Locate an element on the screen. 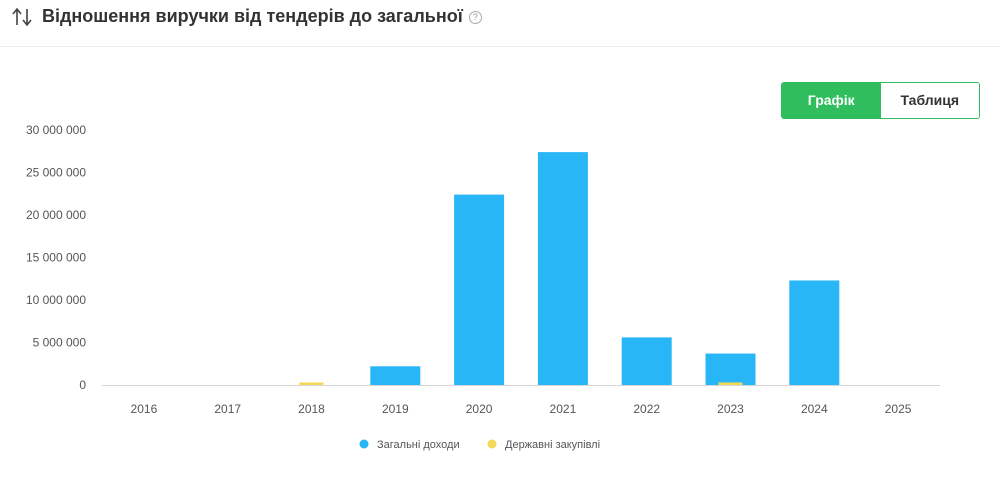 Image resolution: width=1000 pixels, height=486 pixels. legend-label-0: Загальні доходи is located at coordinates (418, 445).